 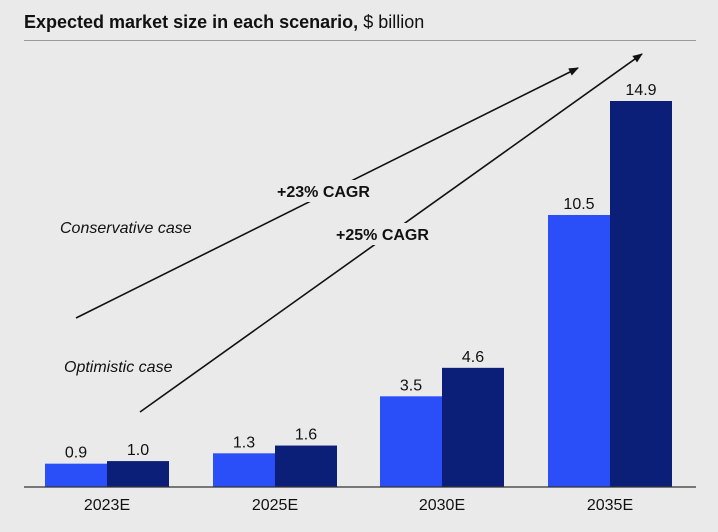 What do you see at coordinates (442, 505) in the screenshot?
I see `x-tick-label-2030E: 2030E` at bounding box center [442, 505].